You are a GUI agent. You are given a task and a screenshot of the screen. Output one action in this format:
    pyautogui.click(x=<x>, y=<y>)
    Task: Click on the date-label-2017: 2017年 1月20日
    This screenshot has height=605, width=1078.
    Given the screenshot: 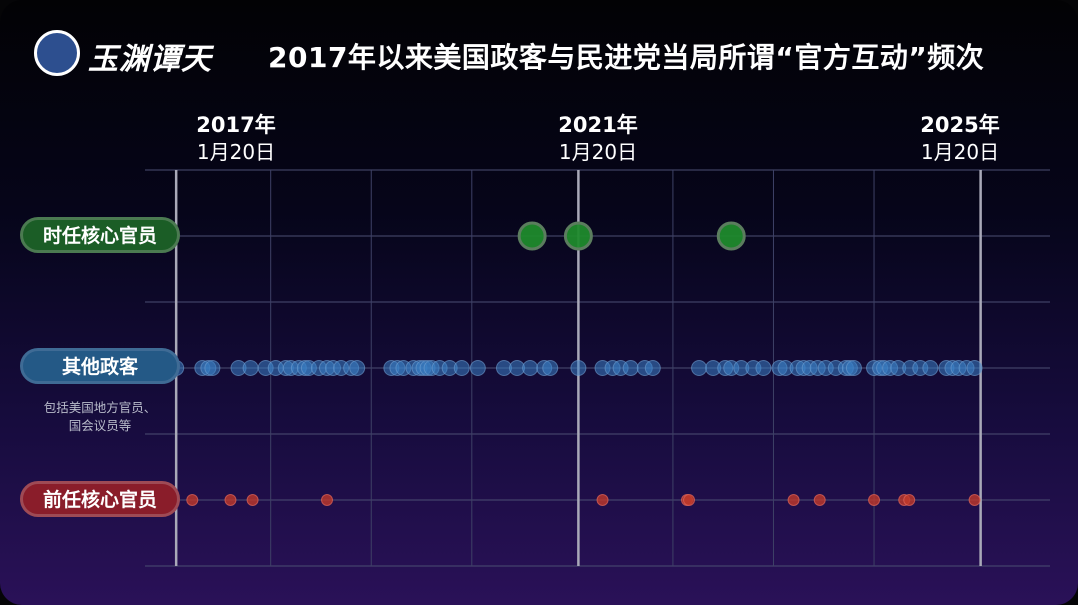 What is the action you would take?
    pyautogui.click(x=236, y=139)
    